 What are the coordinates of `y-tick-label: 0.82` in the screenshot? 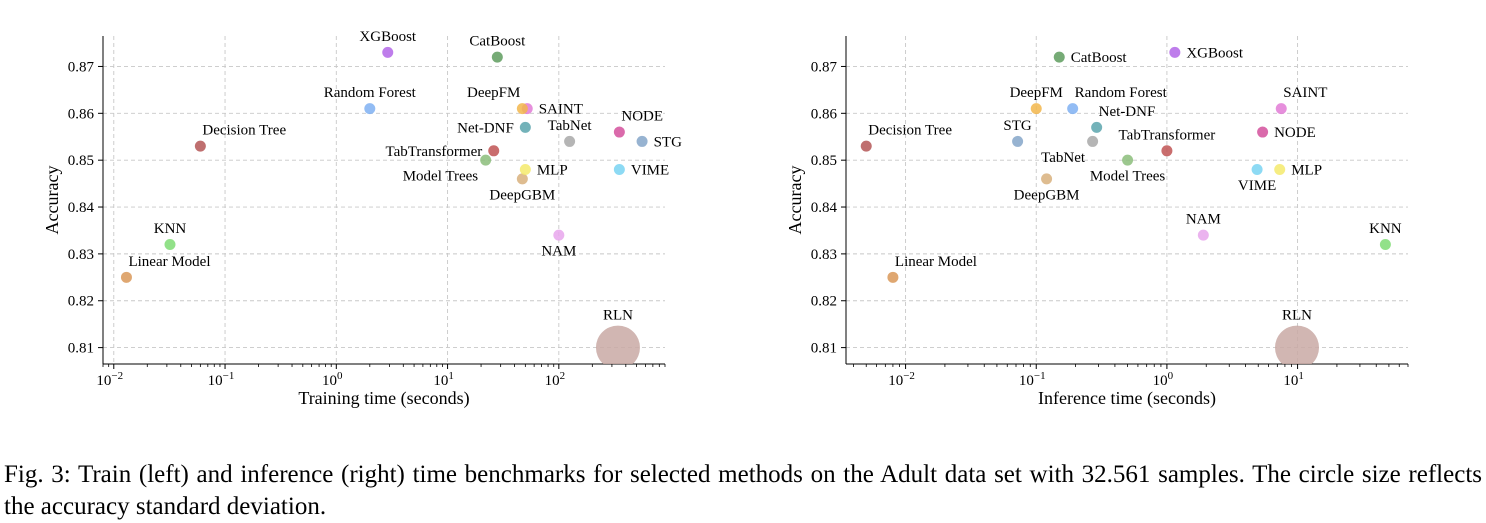 It's located at (81, 302).